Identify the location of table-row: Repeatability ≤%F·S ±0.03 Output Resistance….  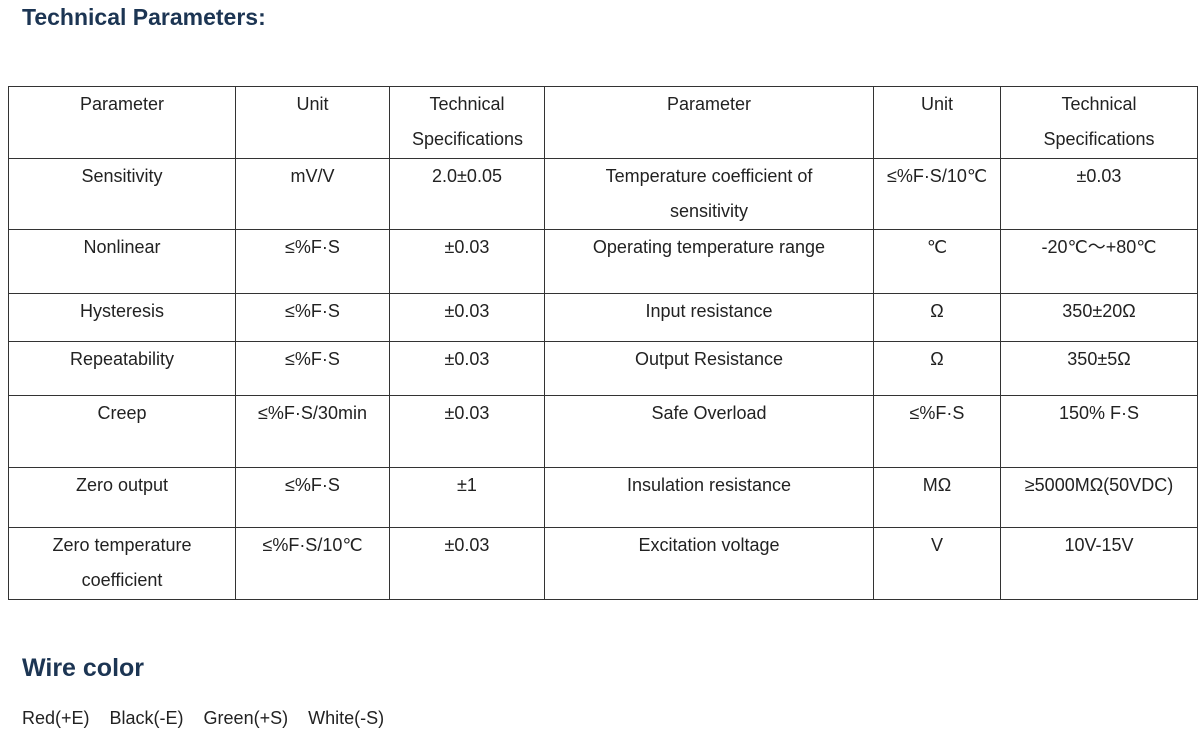
(603, 368).